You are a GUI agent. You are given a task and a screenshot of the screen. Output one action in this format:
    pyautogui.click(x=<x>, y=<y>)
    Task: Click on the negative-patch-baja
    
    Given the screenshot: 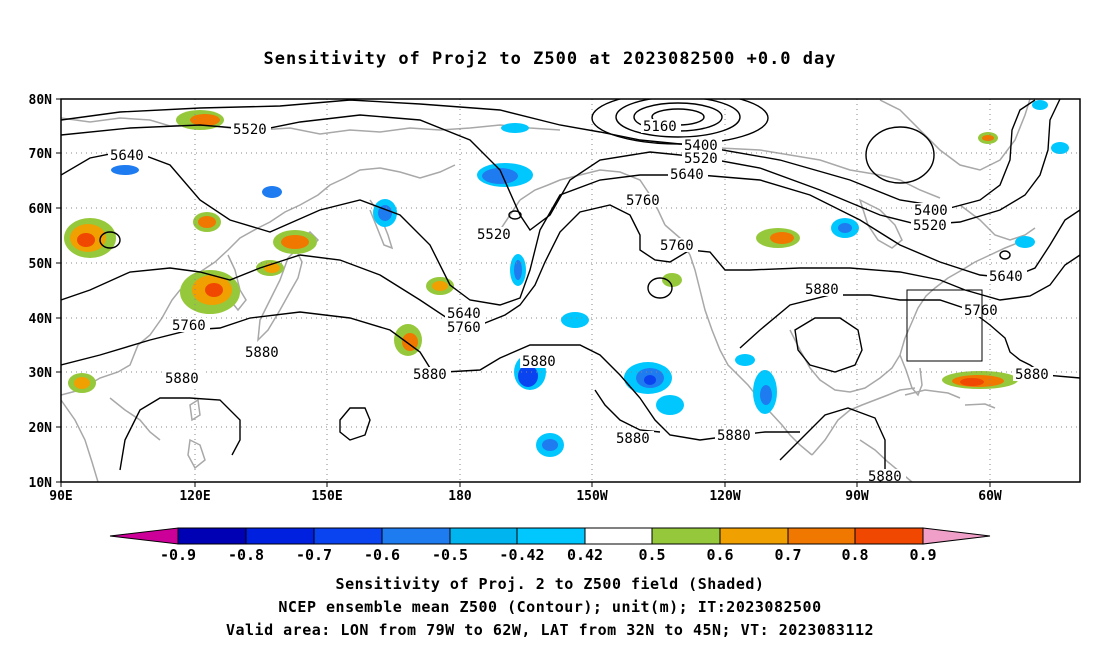 What is the action you would take?
    pyautogui.click(x=756, y=384)
    